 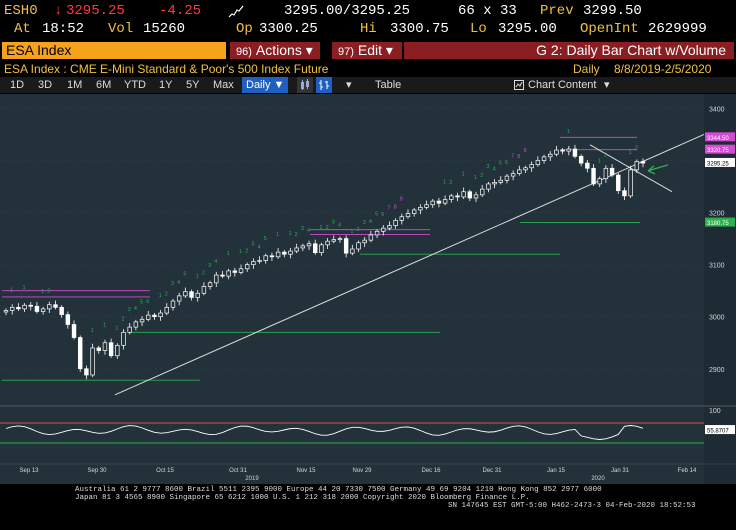 I want to click on range-5y-button: 5Y, so click(x=193, y=85).